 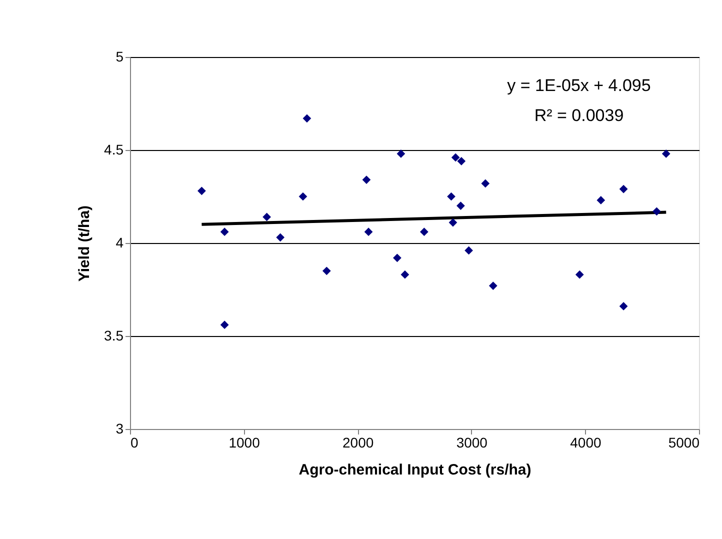 I want to click on x-tick-label: 0, so click(x=134, y=442).